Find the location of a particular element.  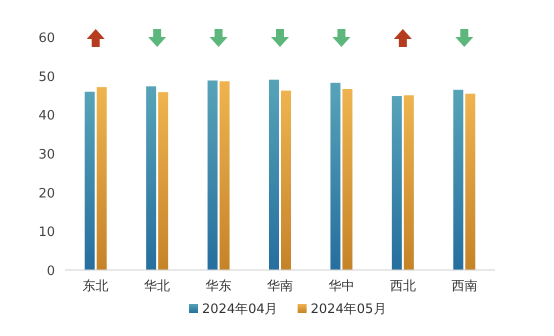

x-tick-label: 华北 is located at coordinates (157, 286).